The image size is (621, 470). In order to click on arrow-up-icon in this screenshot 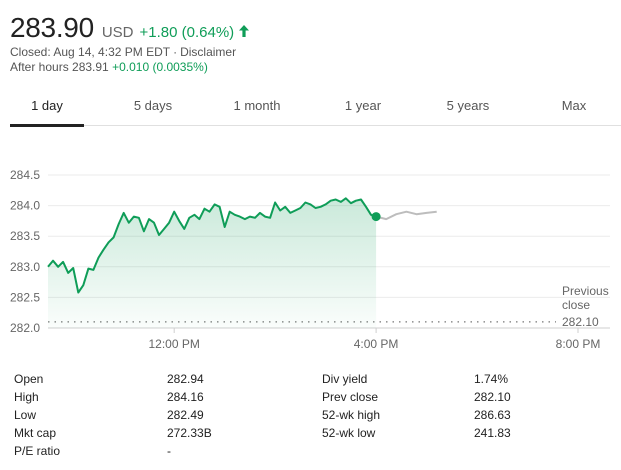, I will do `click(244, 31)`.